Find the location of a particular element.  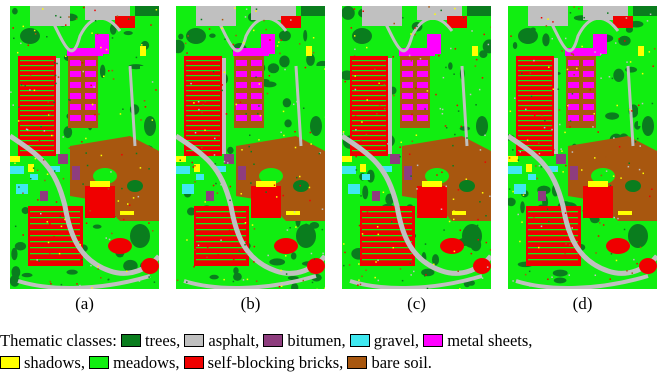

legend-title: Thematic classes: is located at coordinates (58, 340).